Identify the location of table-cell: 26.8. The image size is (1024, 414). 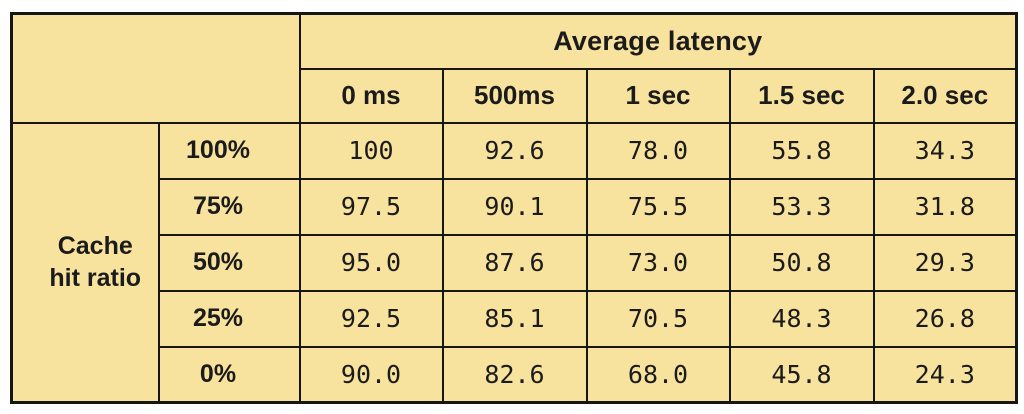
(945, 318).